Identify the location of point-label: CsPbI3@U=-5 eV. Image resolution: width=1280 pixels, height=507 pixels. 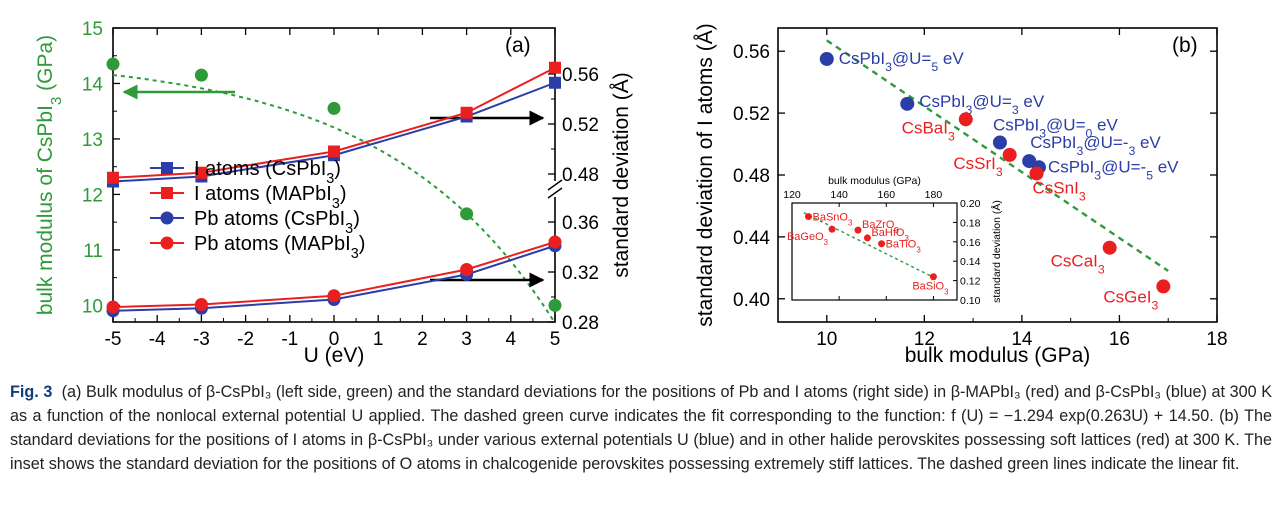
(1113, 169).